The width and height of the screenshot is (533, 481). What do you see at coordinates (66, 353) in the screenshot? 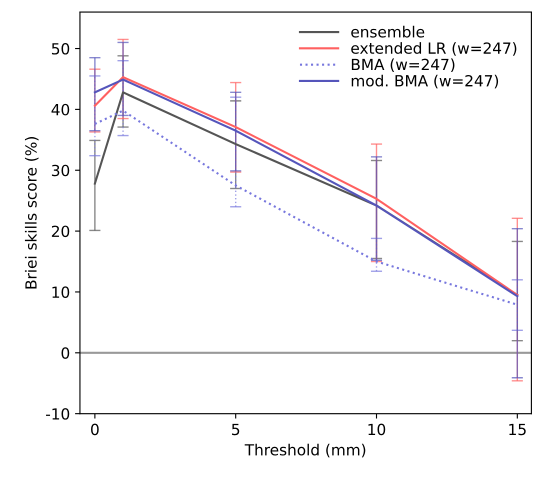
I see `y-tick-label: 0` at bounding box center [66, 353].